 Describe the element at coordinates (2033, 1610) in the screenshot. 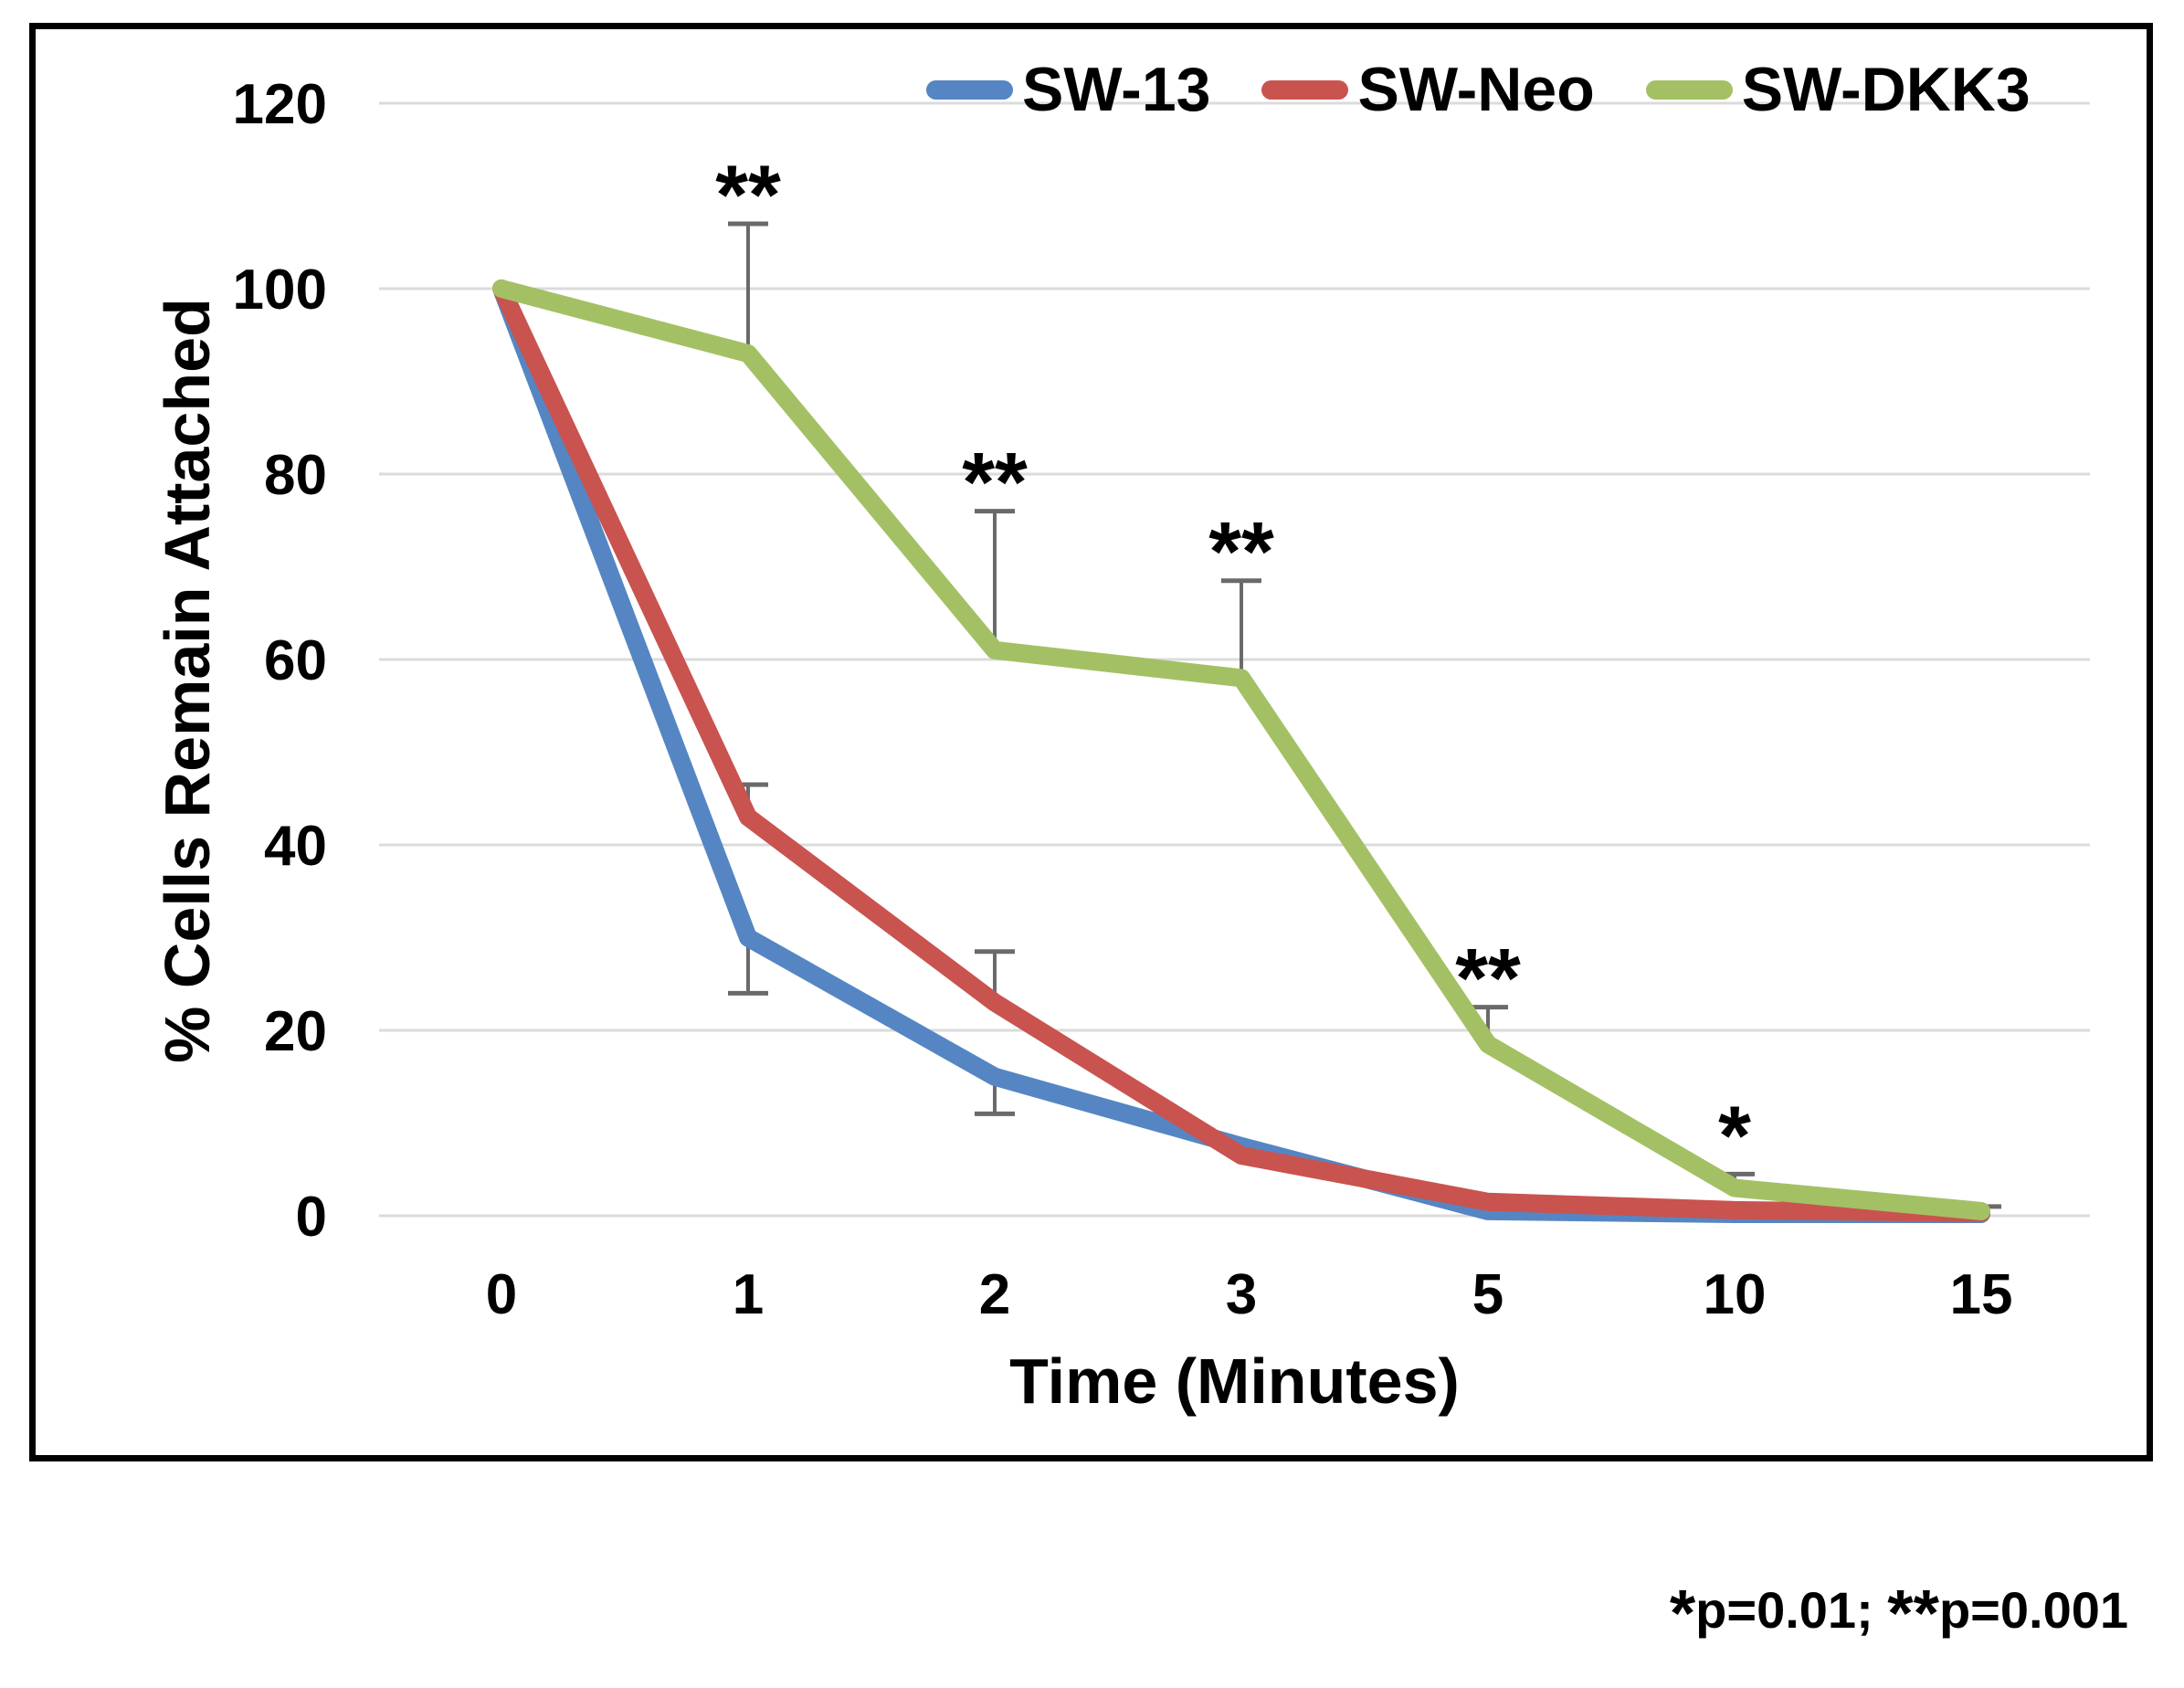

I see `footnote-text-2: p=0.001` at that location.